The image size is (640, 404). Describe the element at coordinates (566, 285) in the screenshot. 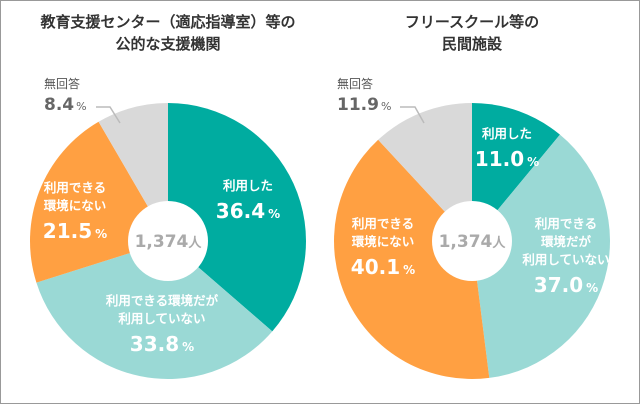

I see `slice-value: 37.0%` at that location.